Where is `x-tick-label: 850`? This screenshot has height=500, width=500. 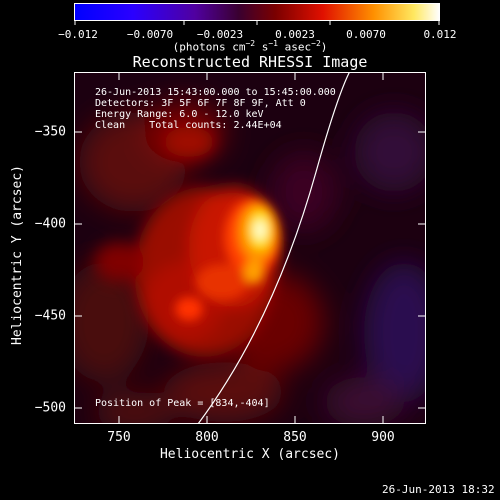 x-tick-label: 850 is located at coordinates (295, 437).